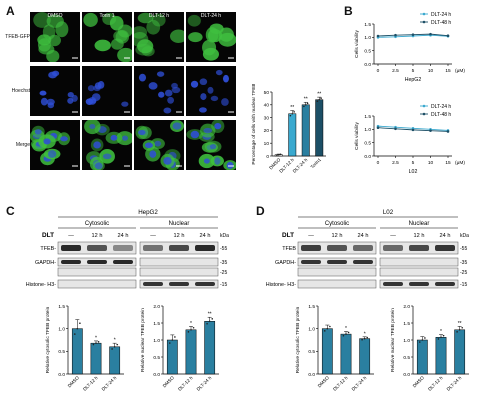 The width and height of the screenshot is (480, 402). I want to click on y-axis-label: Cells viability, so click(357, 44).